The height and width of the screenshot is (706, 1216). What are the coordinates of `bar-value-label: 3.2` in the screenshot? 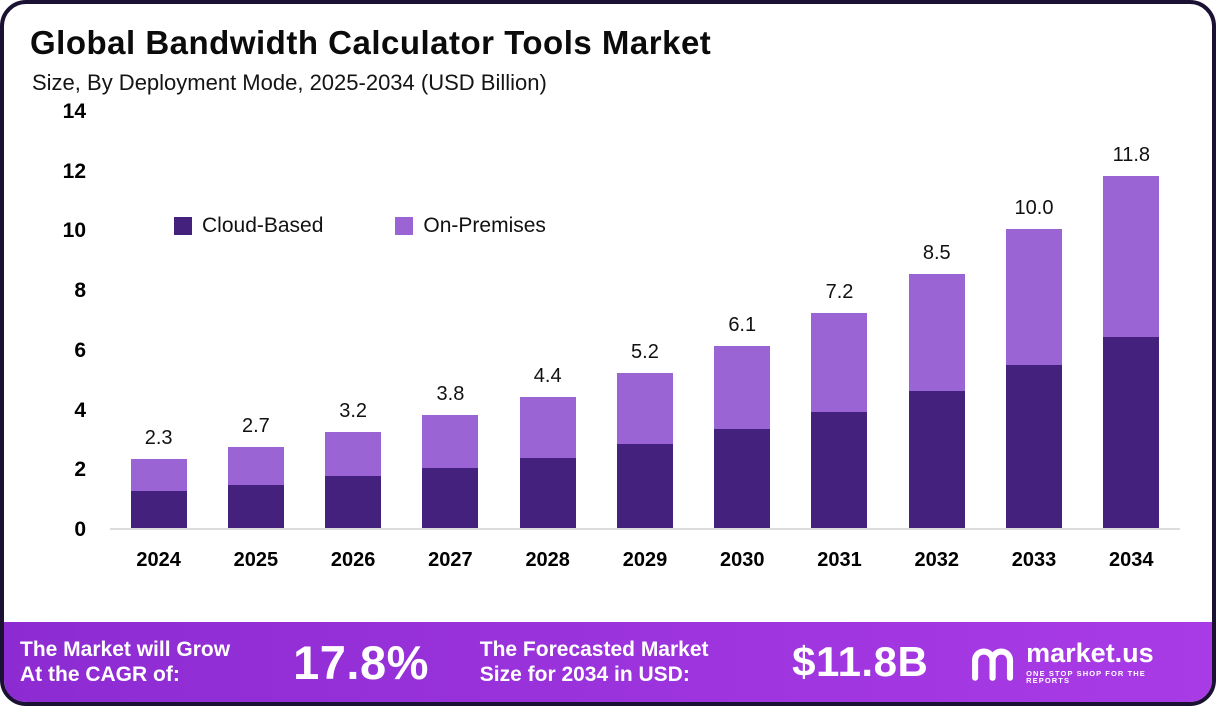 It's located at (353, 411).